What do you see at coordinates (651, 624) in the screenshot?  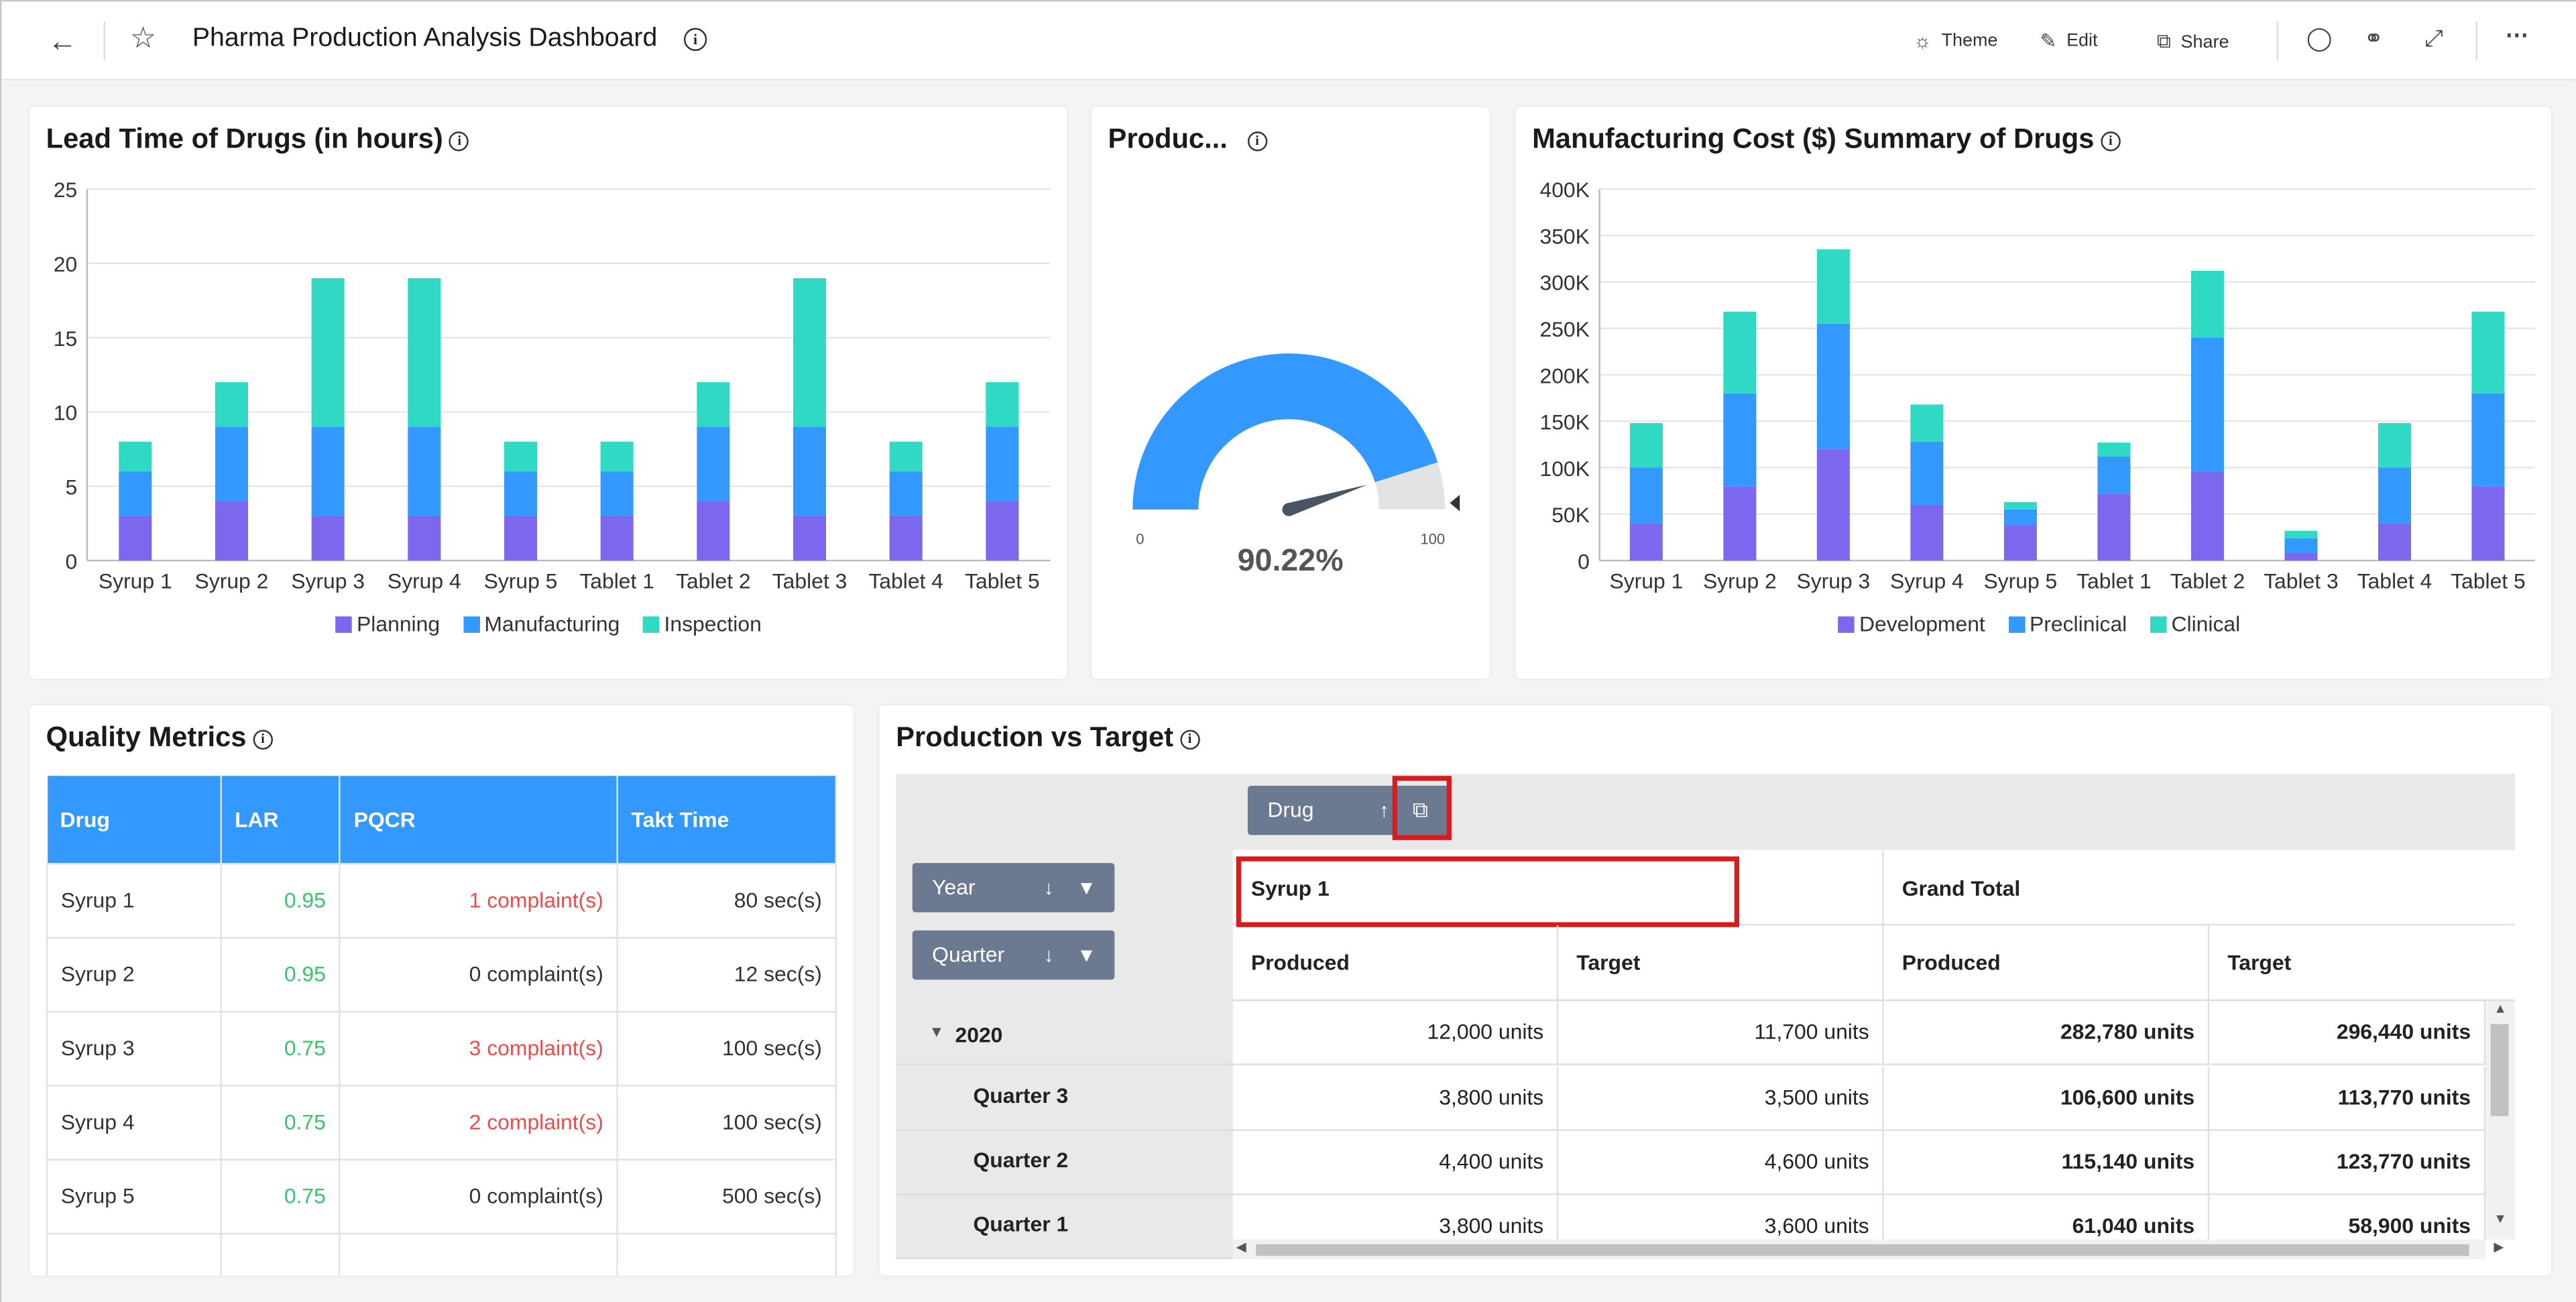 I see `bar-chart-icon` at bounding box center [651, 624].